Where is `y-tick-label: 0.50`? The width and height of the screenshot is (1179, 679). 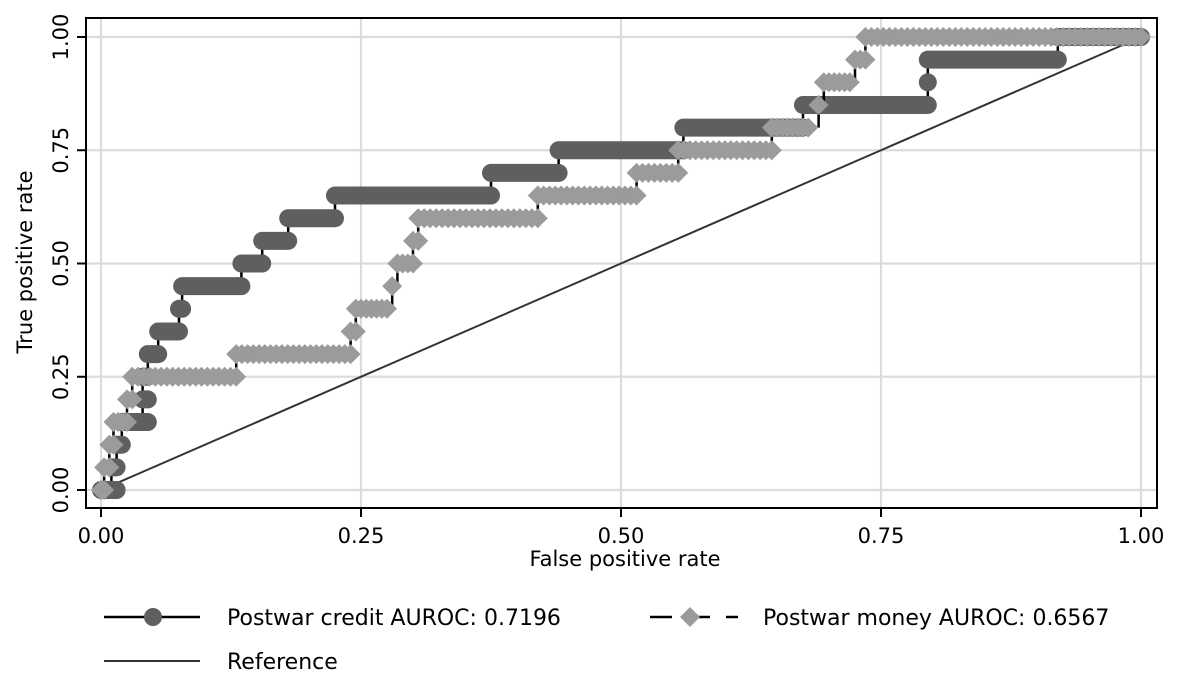 y-tick-label: 0.50 is located at coordinates (61, 263).